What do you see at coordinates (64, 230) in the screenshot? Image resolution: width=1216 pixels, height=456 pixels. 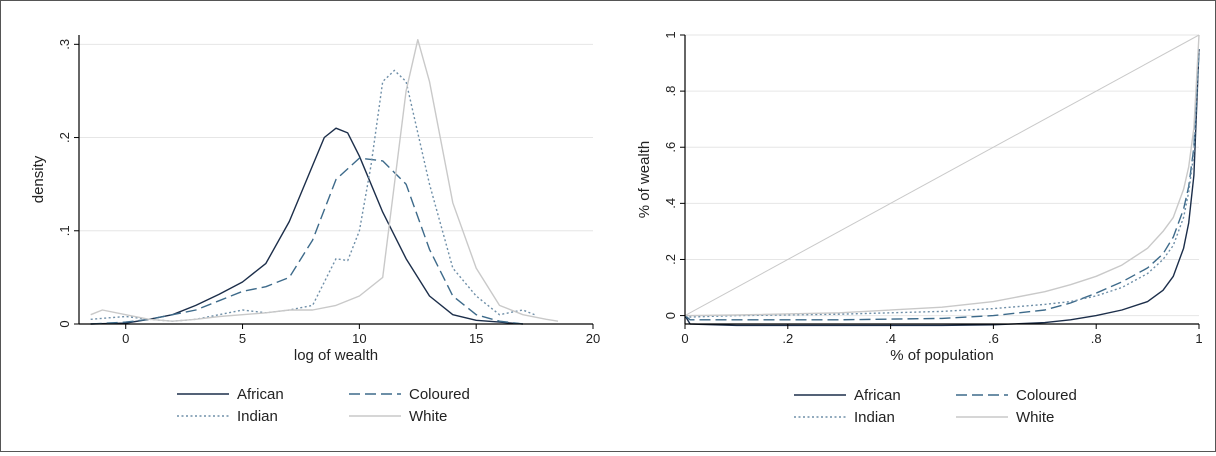 I see `y-tick-label: .1` at bounding box center [64, 230].